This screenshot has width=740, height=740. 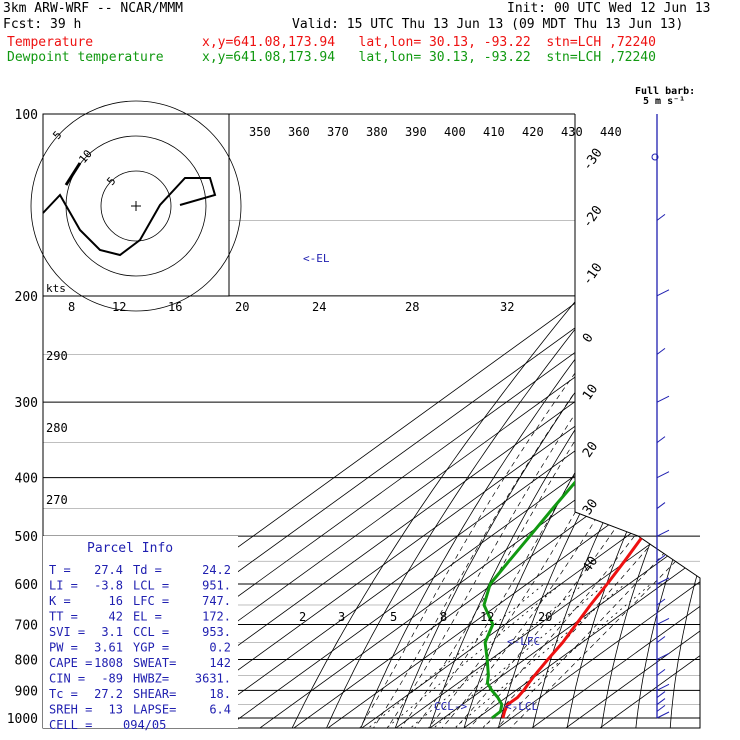 What do you see at coordinates (151, 601) in the screenshot?
I see `parcel-key: LFC =` at bounding box center [151, 601].